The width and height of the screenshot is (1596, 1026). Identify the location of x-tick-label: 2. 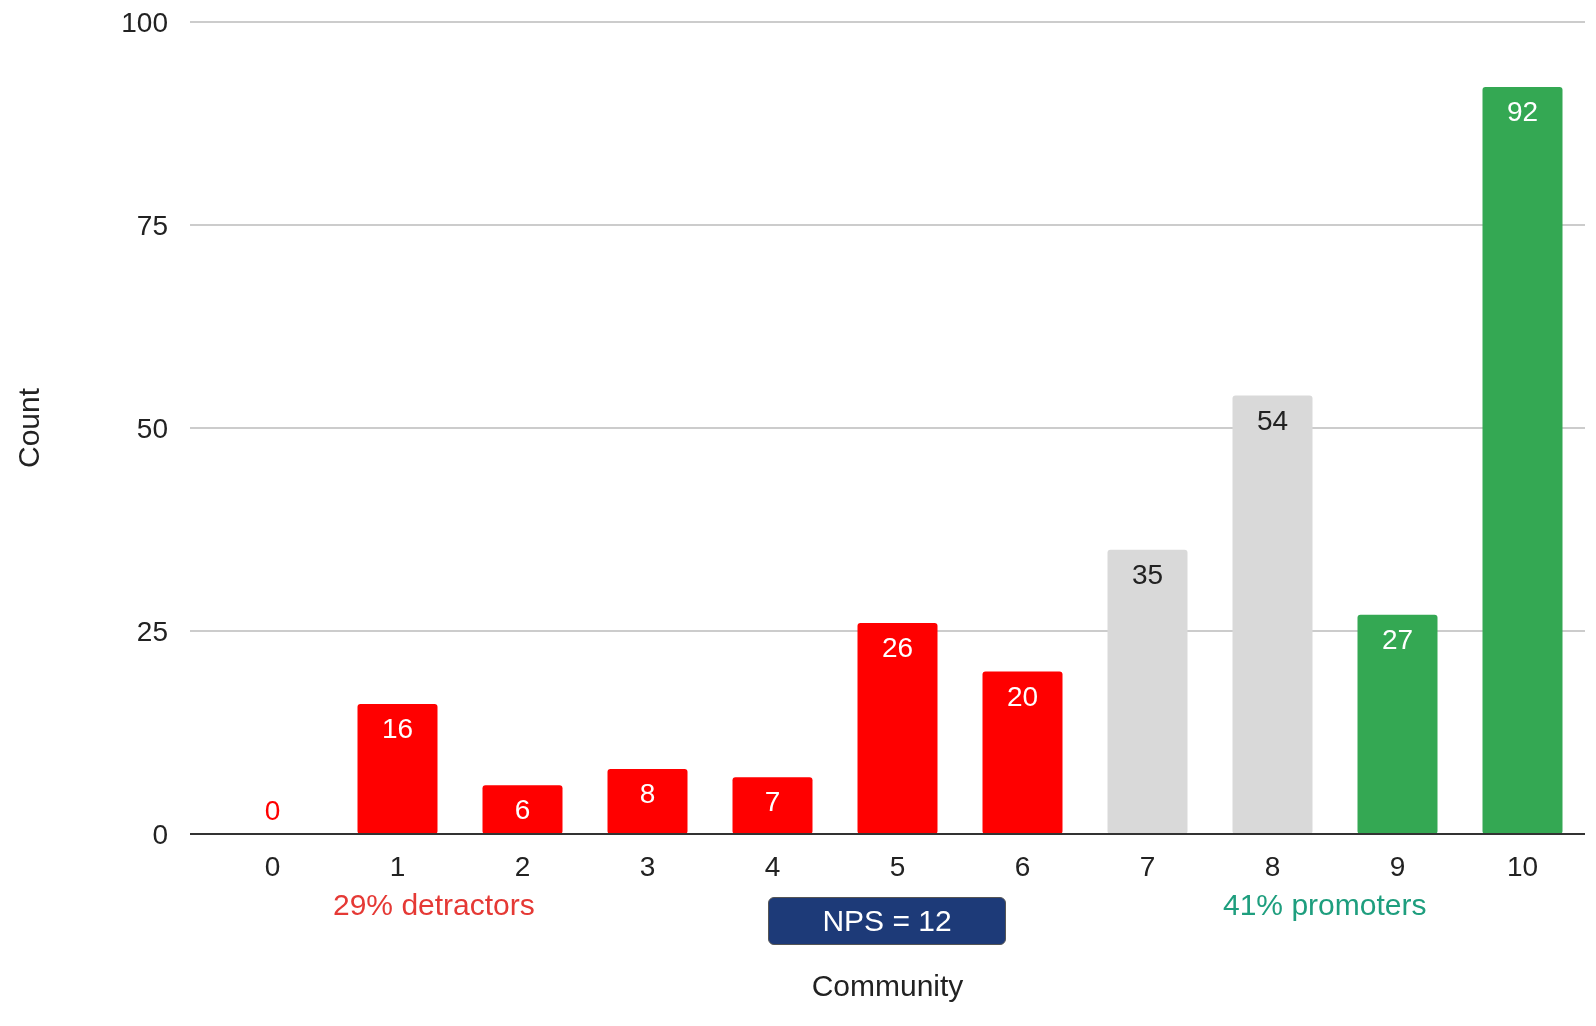
(522, 866).